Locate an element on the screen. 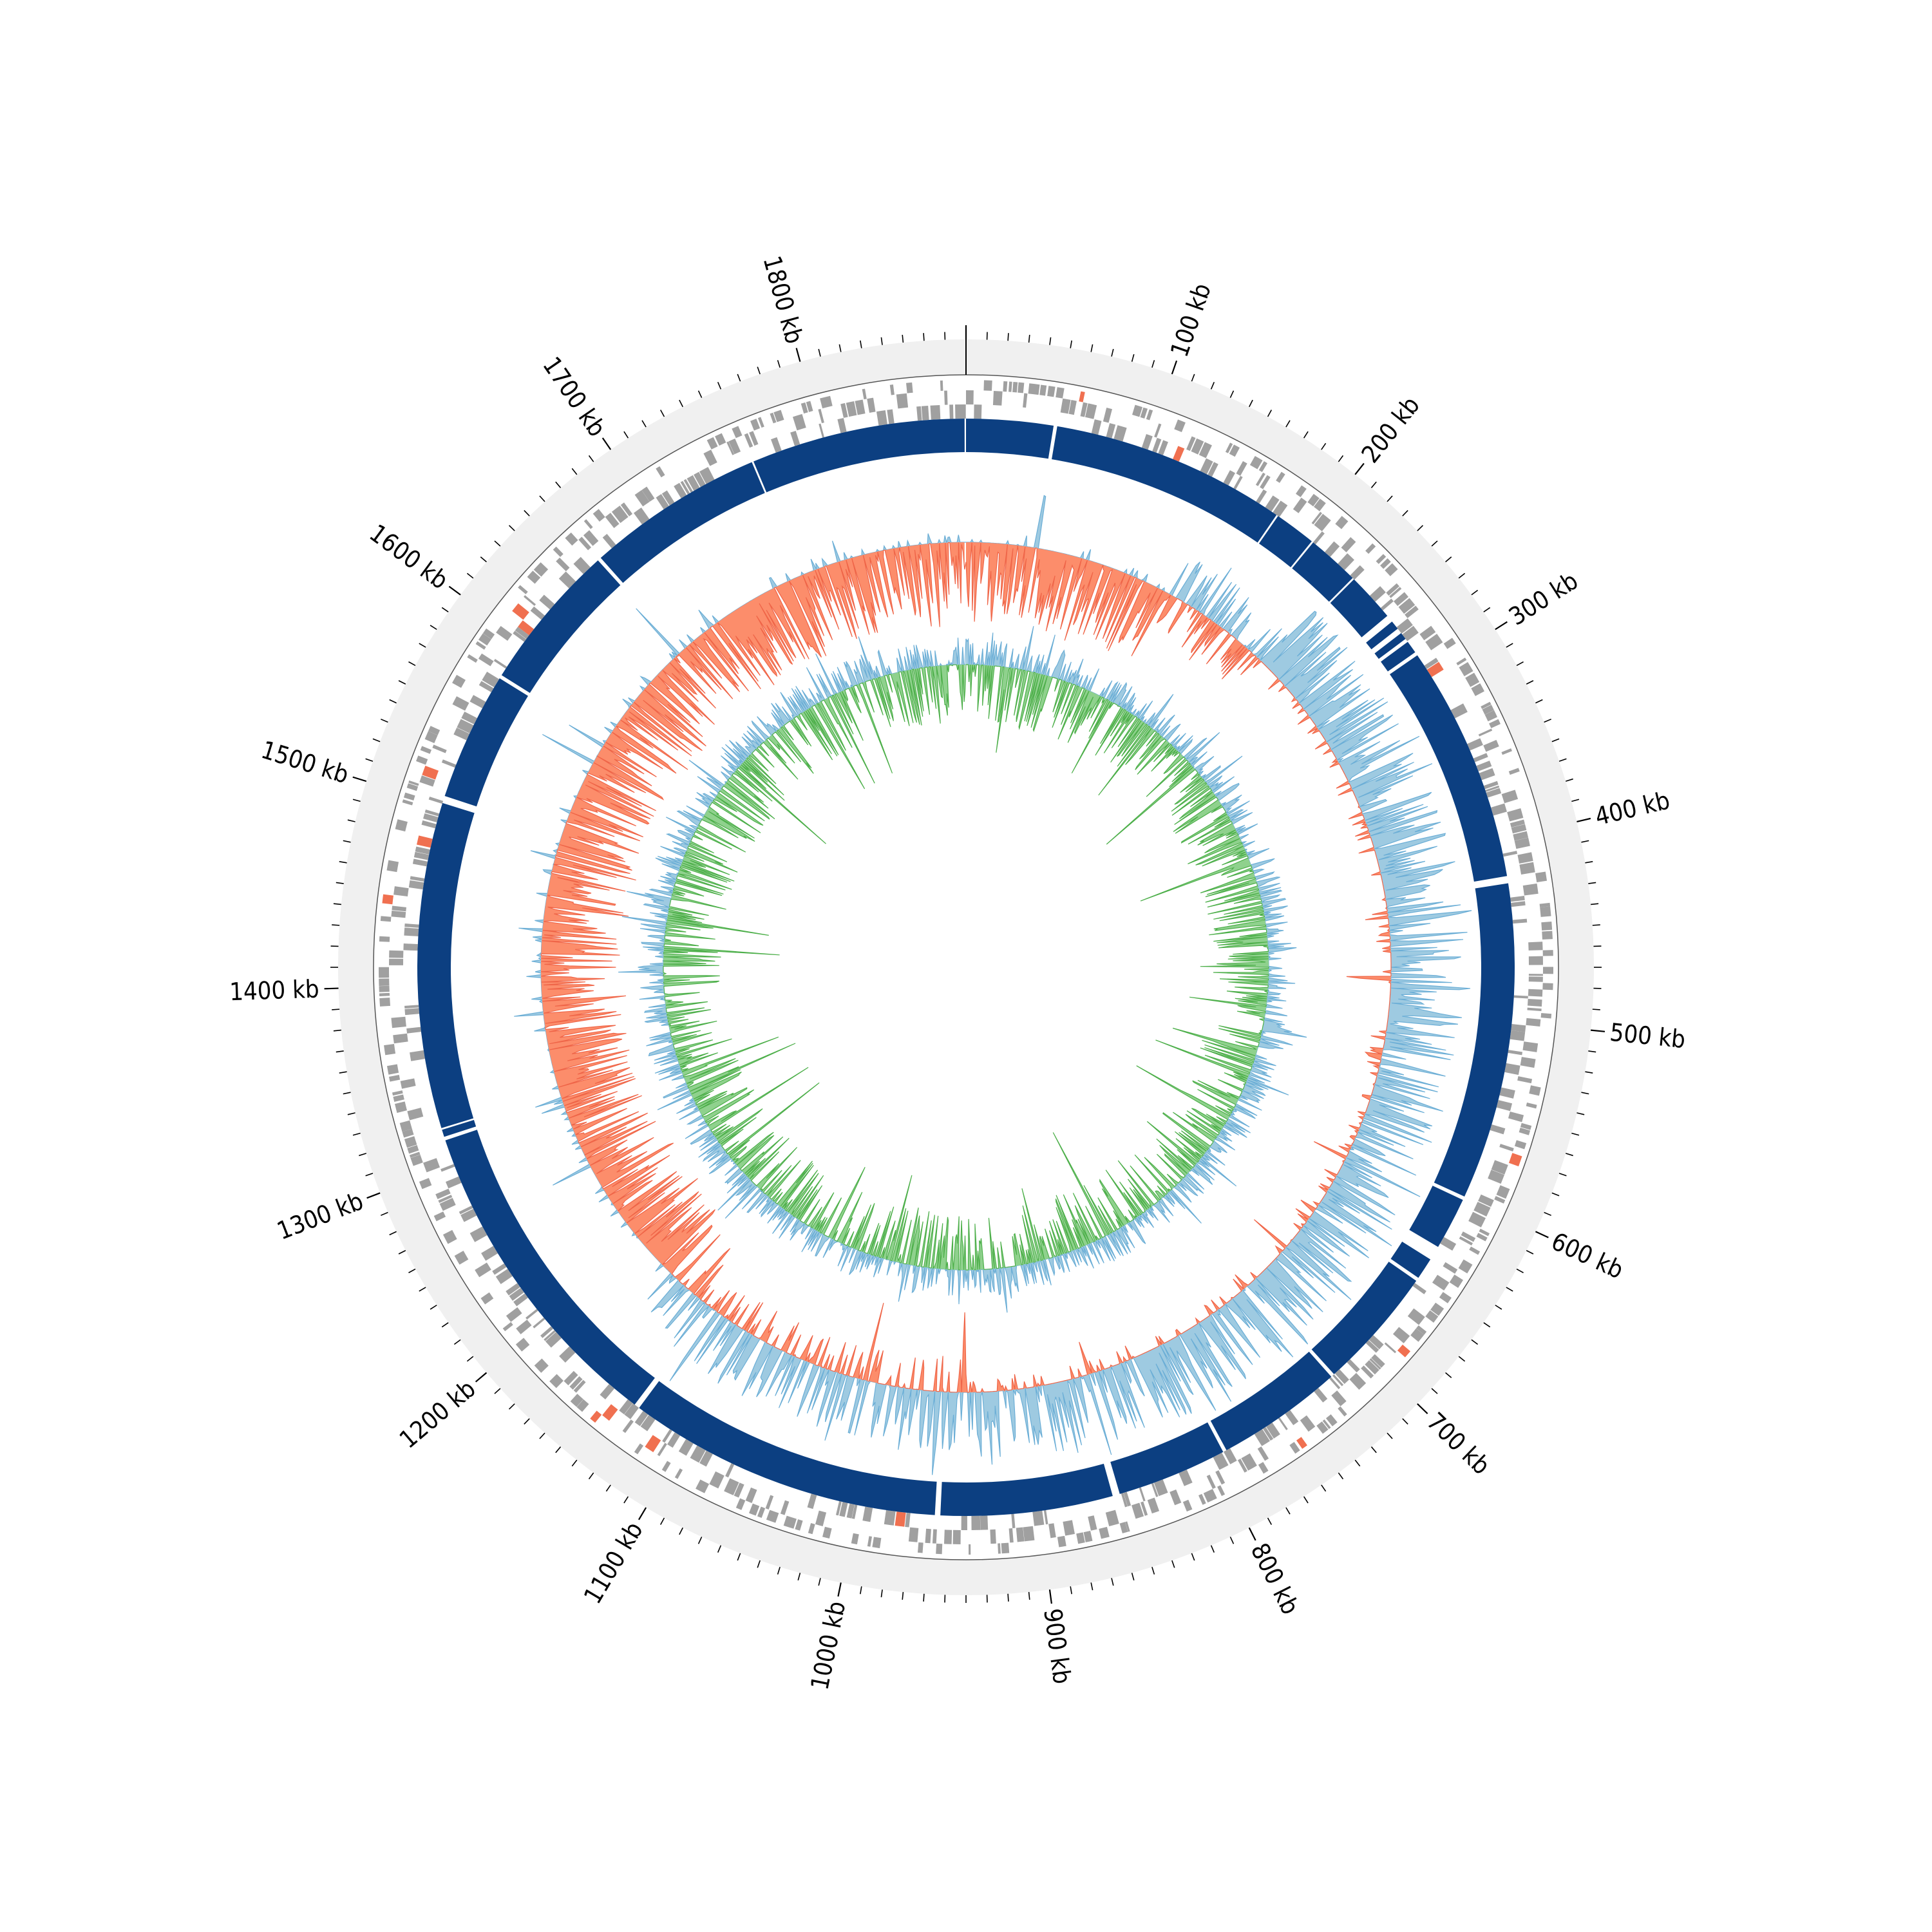 The height and width of the screenshot is (1932, 1932). contig-block is located at coordinates (1390, 645).